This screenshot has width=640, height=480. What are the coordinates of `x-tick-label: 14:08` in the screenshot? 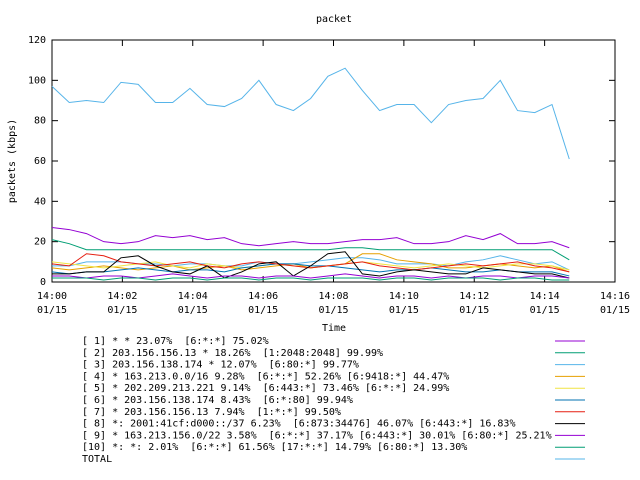 It's located at (333, 296).